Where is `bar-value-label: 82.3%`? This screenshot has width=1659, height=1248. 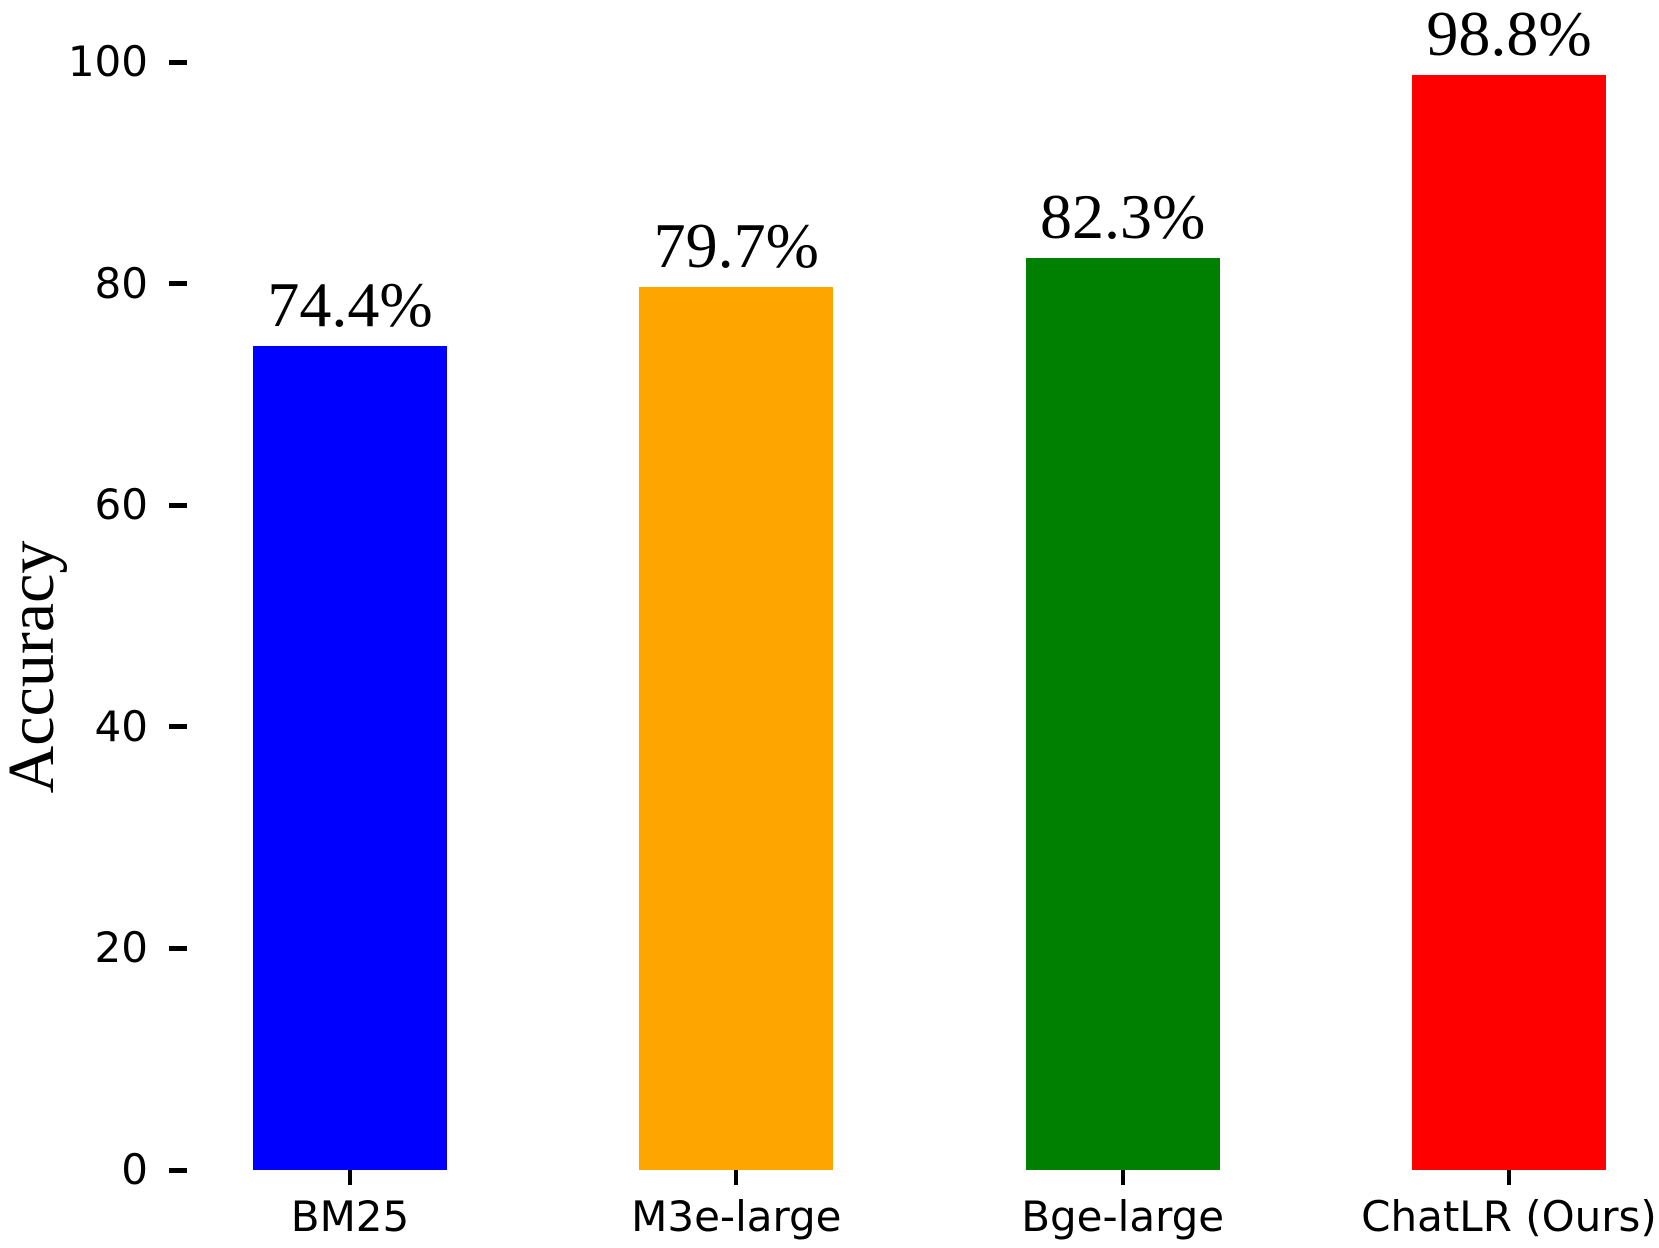 bar-value-label: 82.3% is located at coordinates (1123, 217).